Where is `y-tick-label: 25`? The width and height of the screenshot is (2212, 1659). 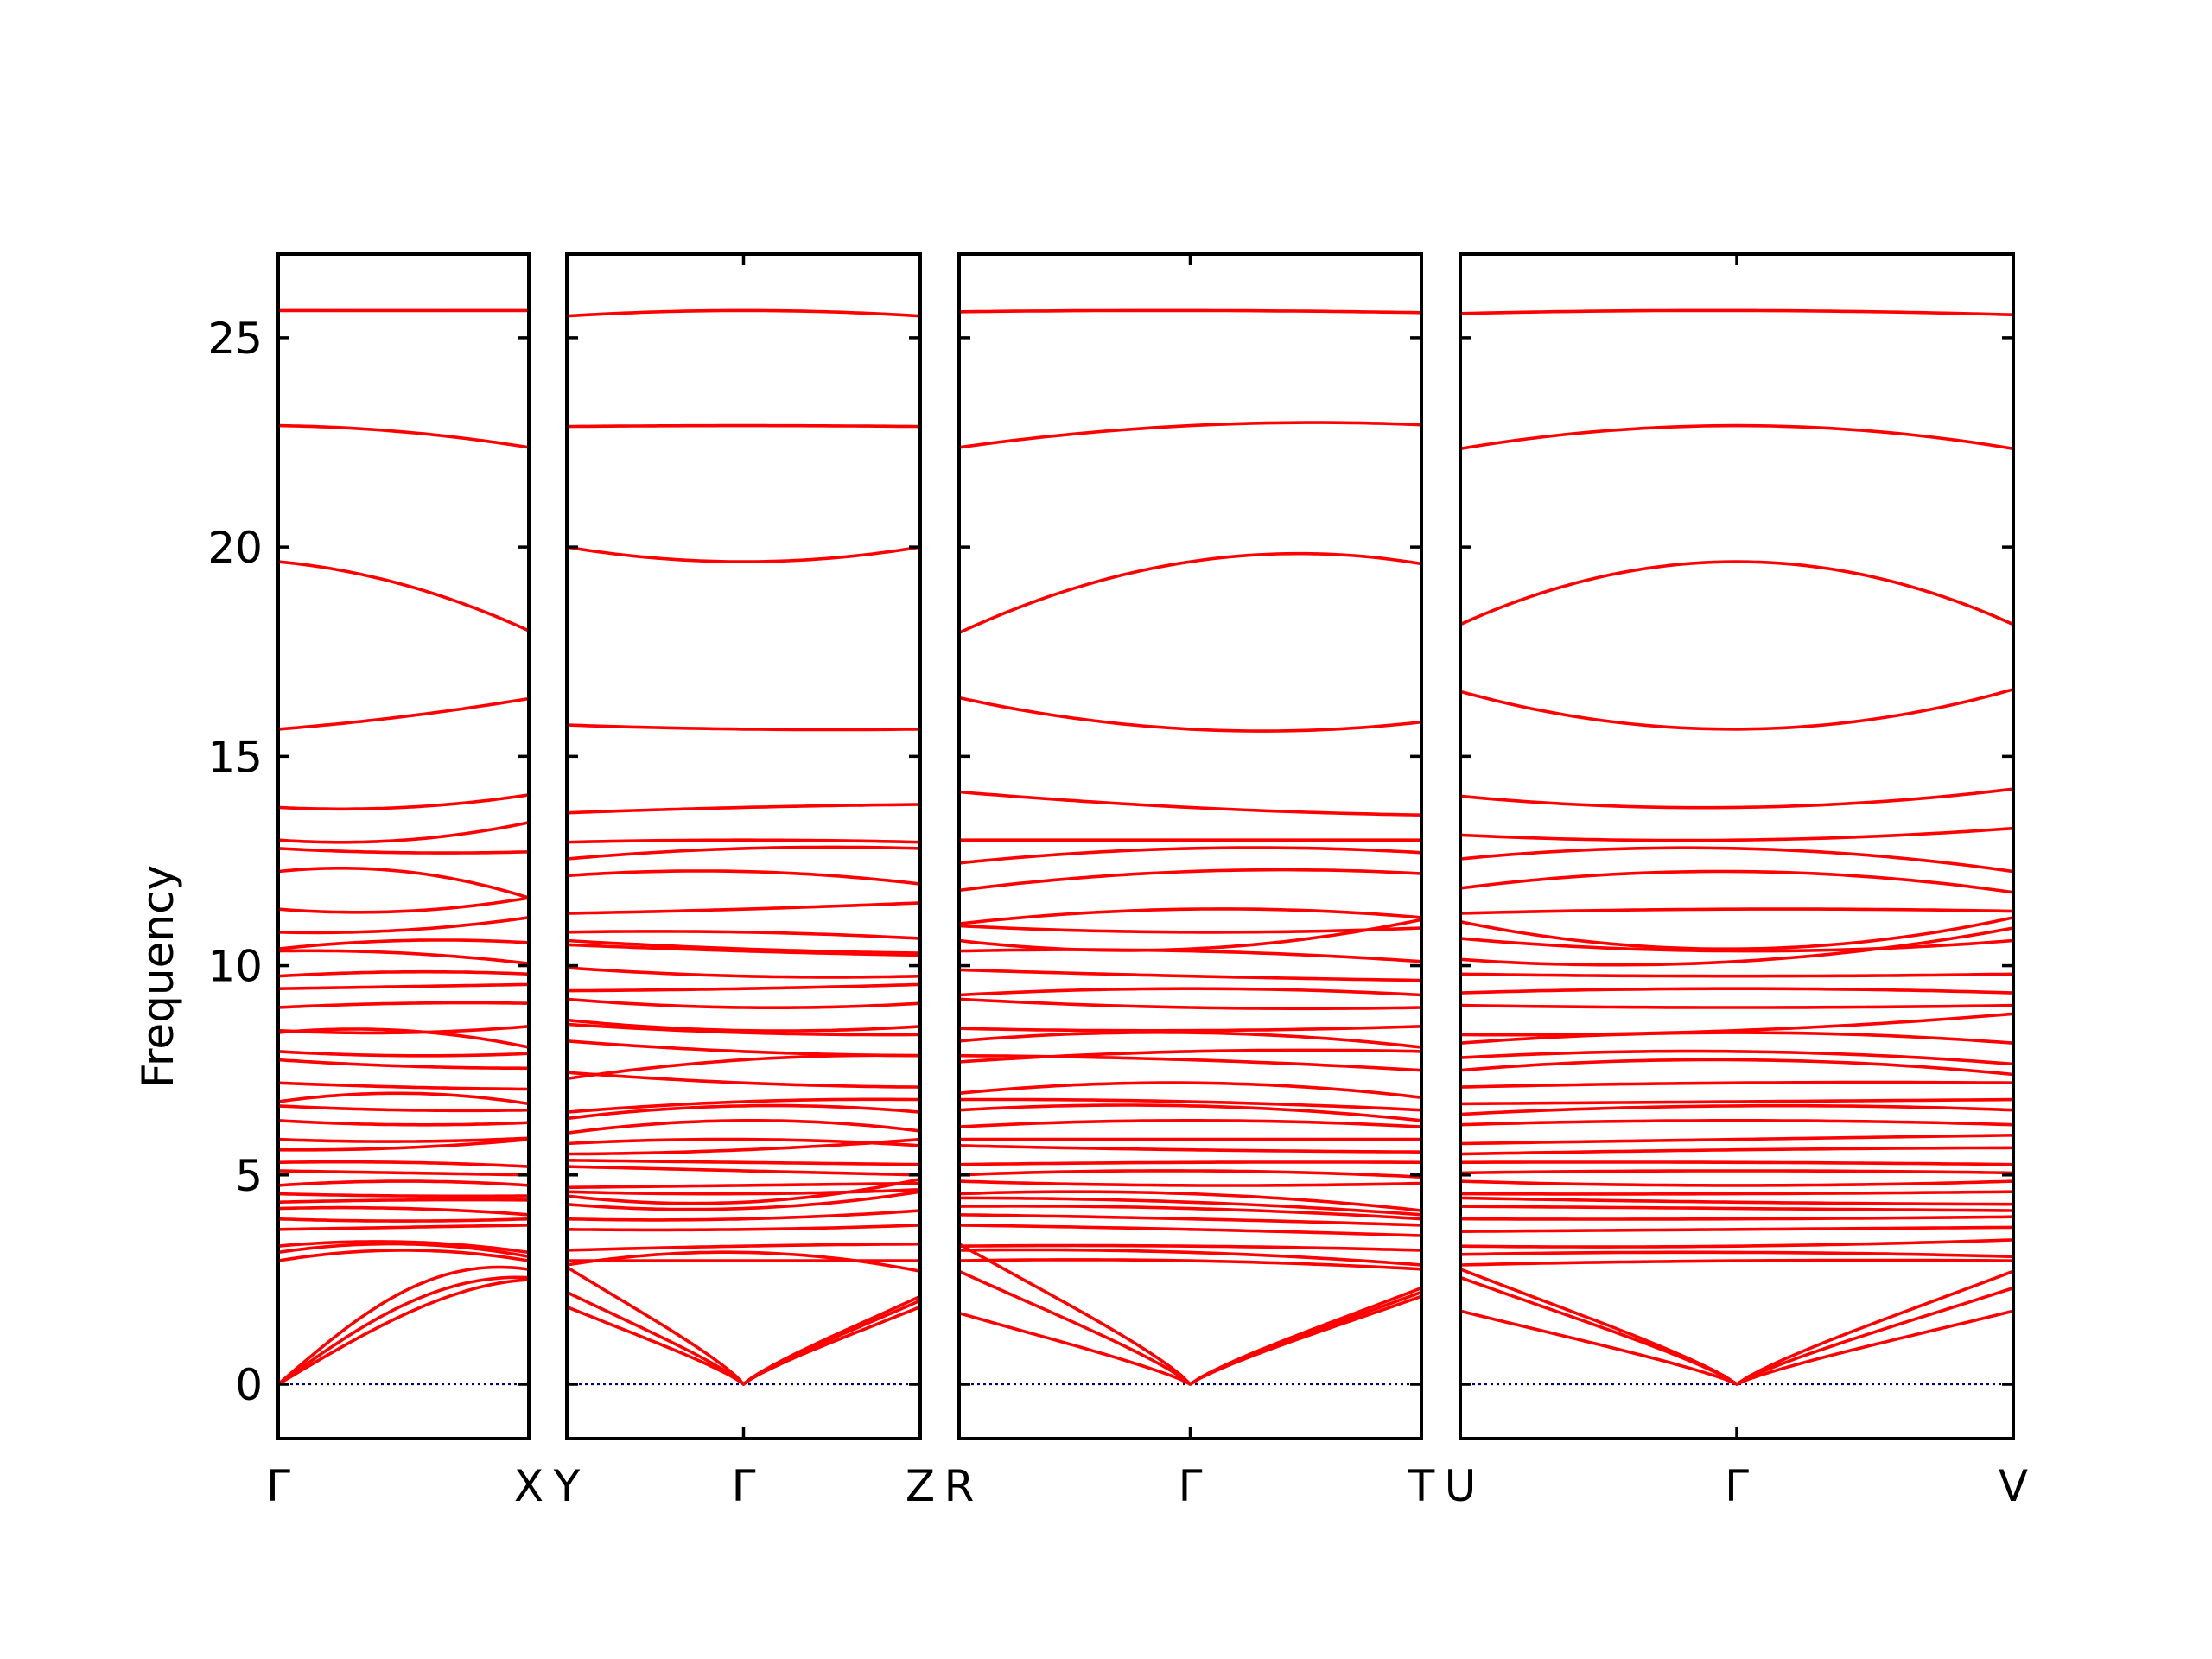
y-tick-label: 25 is located at coordinates (235, 339).